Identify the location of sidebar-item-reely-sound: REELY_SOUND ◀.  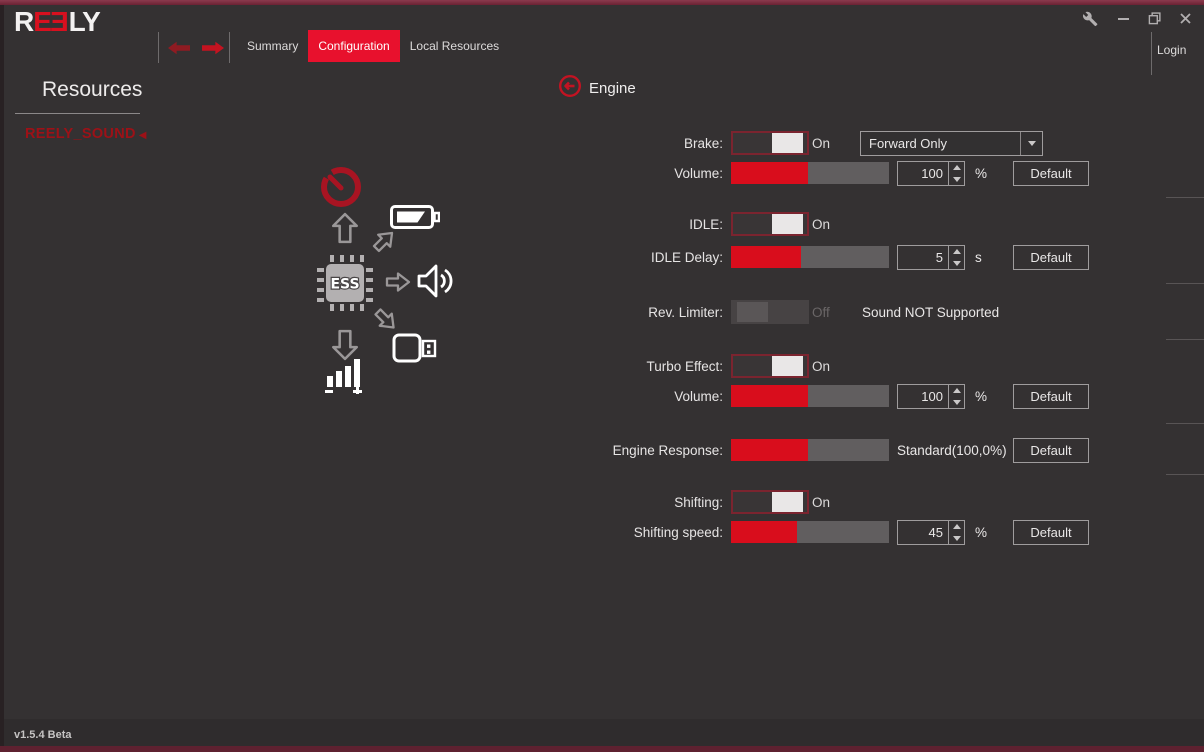
(86, 134).